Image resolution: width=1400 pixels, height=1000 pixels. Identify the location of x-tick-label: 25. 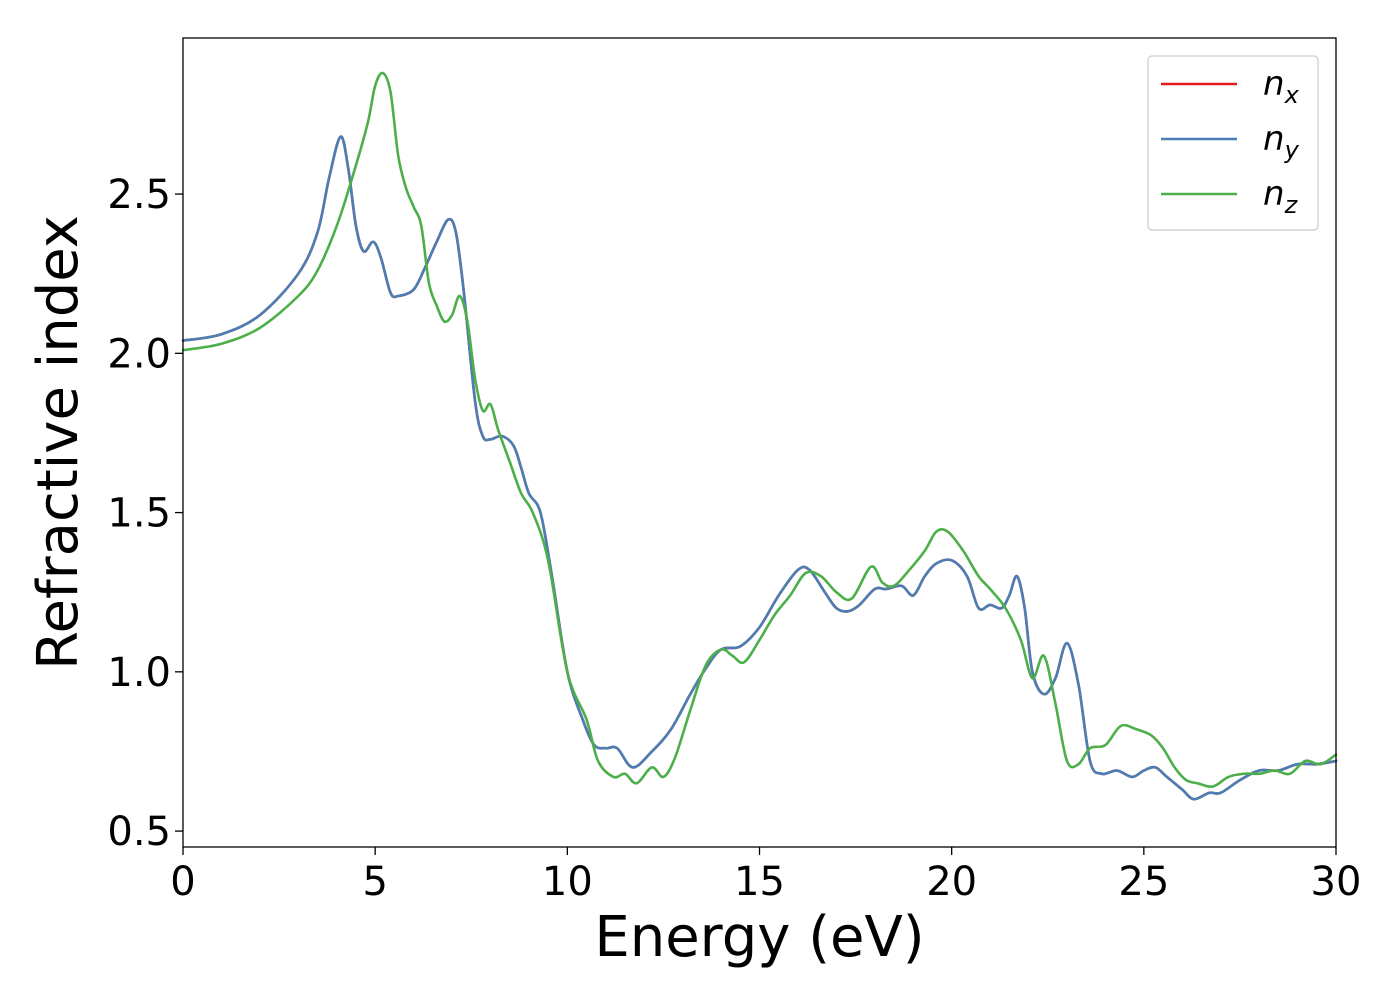
(1143, 882).